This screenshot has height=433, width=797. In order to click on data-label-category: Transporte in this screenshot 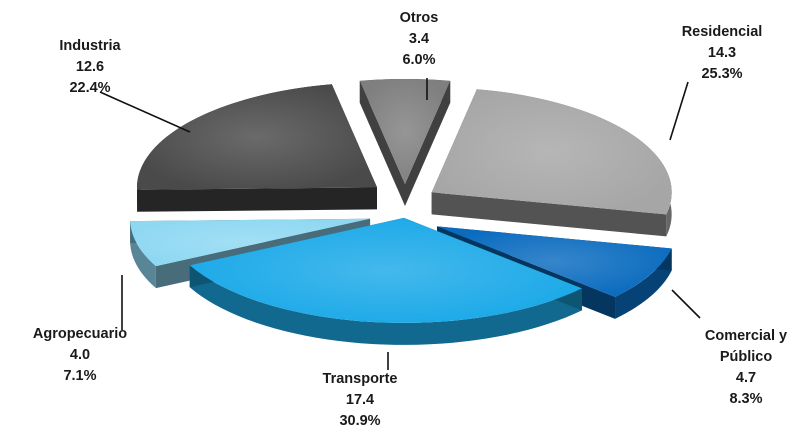, I will do `click(360, 379)`.